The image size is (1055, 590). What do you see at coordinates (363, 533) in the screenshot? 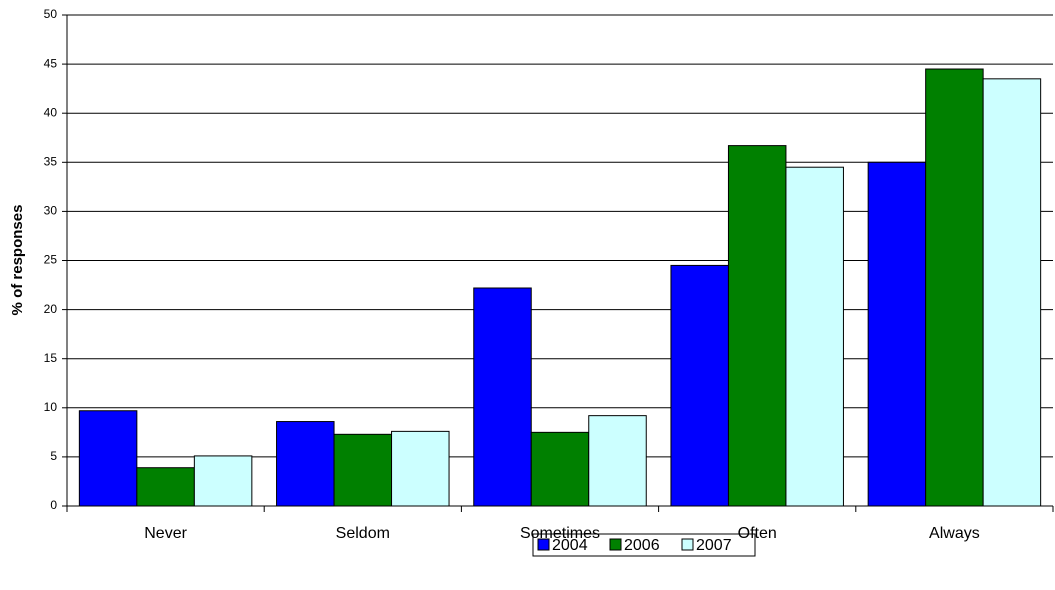
I see `x-tick-label: Seldom` at bounding box center [363, 533].